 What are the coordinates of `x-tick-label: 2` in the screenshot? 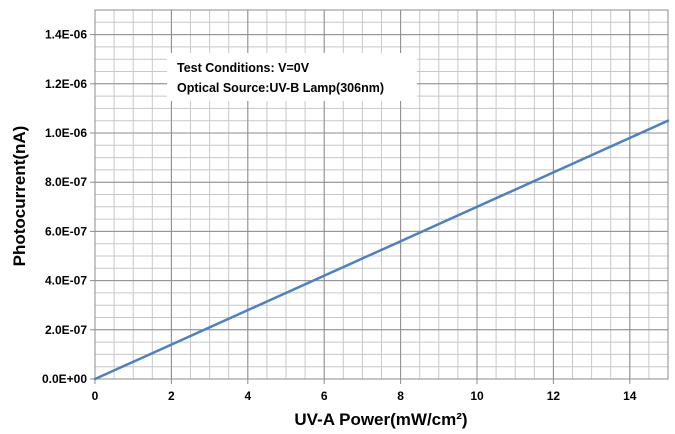 It's located at (171, 396).